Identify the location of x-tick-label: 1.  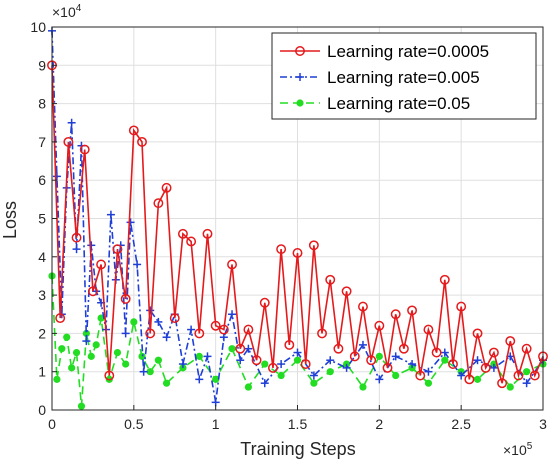
(216, 424).